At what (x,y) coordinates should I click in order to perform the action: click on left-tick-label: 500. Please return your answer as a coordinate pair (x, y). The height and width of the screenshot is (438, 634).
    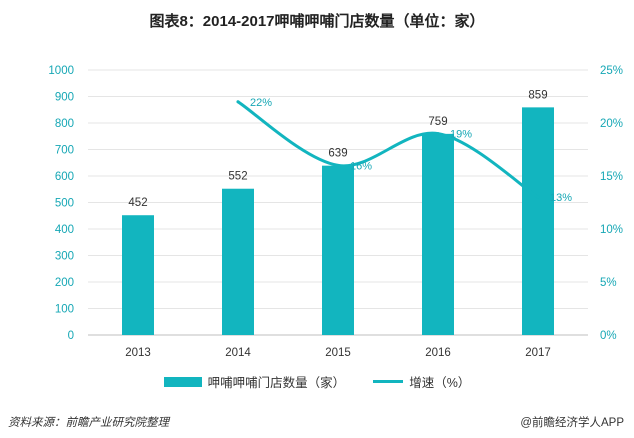
    Looking at the image, I should click on (64, 204).